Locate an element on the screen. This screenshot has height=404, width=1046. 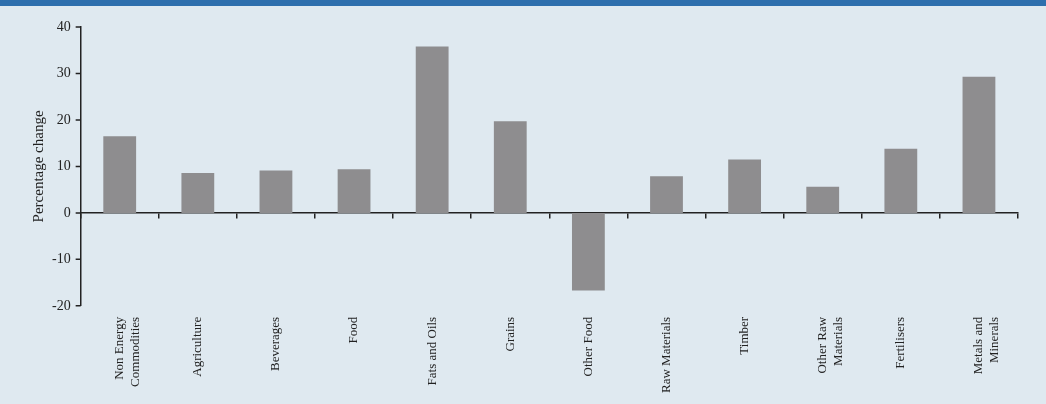
x-tick-label: Food is located at coordinates (353, 330).